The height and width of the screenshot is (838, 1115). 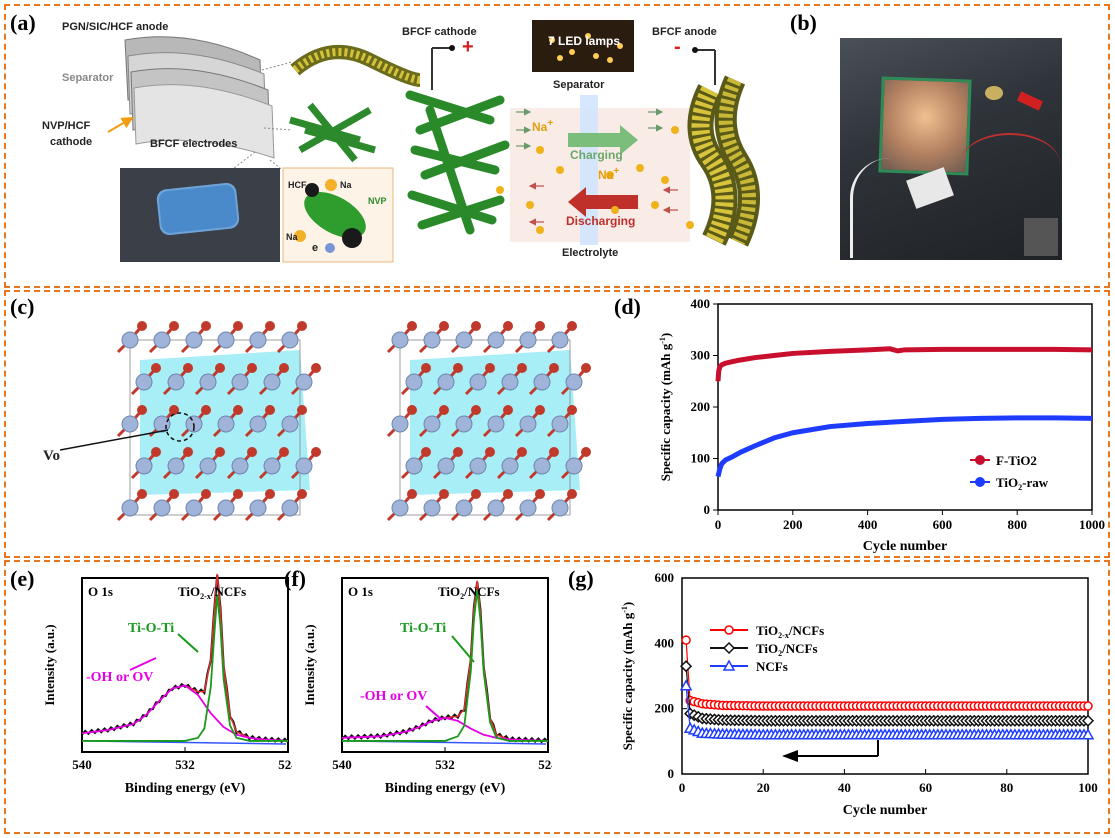 What do you see at coordinates (88, 78) in the screenshot?
I see `label-separator-left: Separator` at bounding box center [88, 78].